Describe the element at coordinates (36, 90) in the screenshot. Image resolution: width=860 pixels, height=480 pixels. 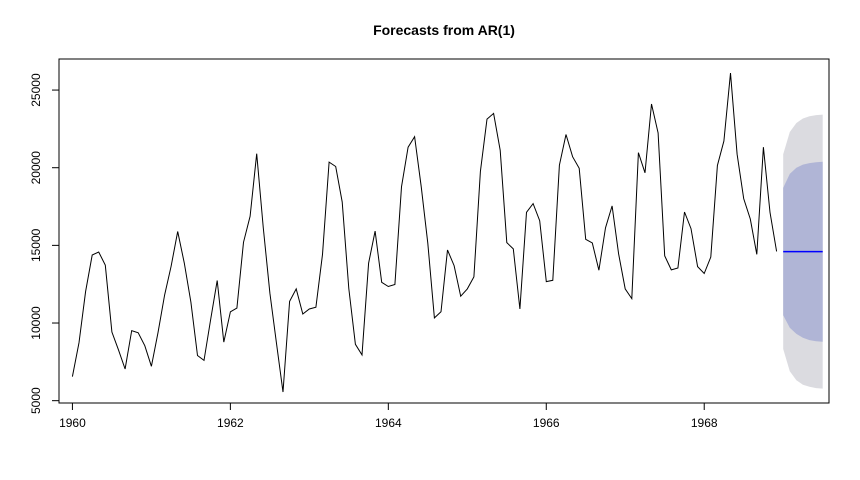
I see `y-tick-label: 25000` at that location.